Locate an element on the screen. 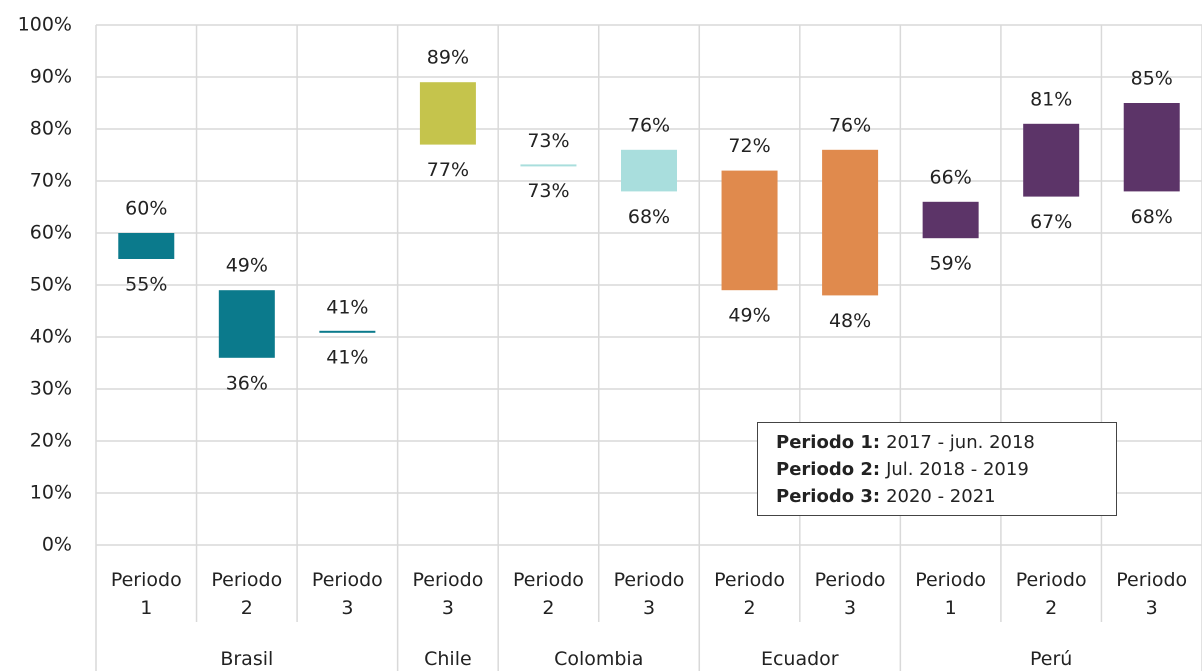  y-tick-label: 90% is located at coordinates (51, 77).